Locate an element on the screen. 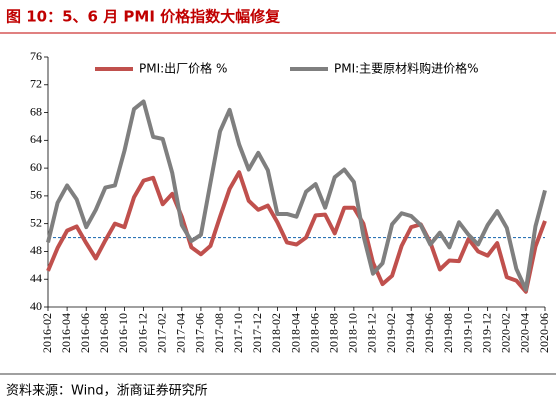 The height and width of the screenshot is (416, 556). x-tick-label: 2016-10 is located at coordinates (123, 333).